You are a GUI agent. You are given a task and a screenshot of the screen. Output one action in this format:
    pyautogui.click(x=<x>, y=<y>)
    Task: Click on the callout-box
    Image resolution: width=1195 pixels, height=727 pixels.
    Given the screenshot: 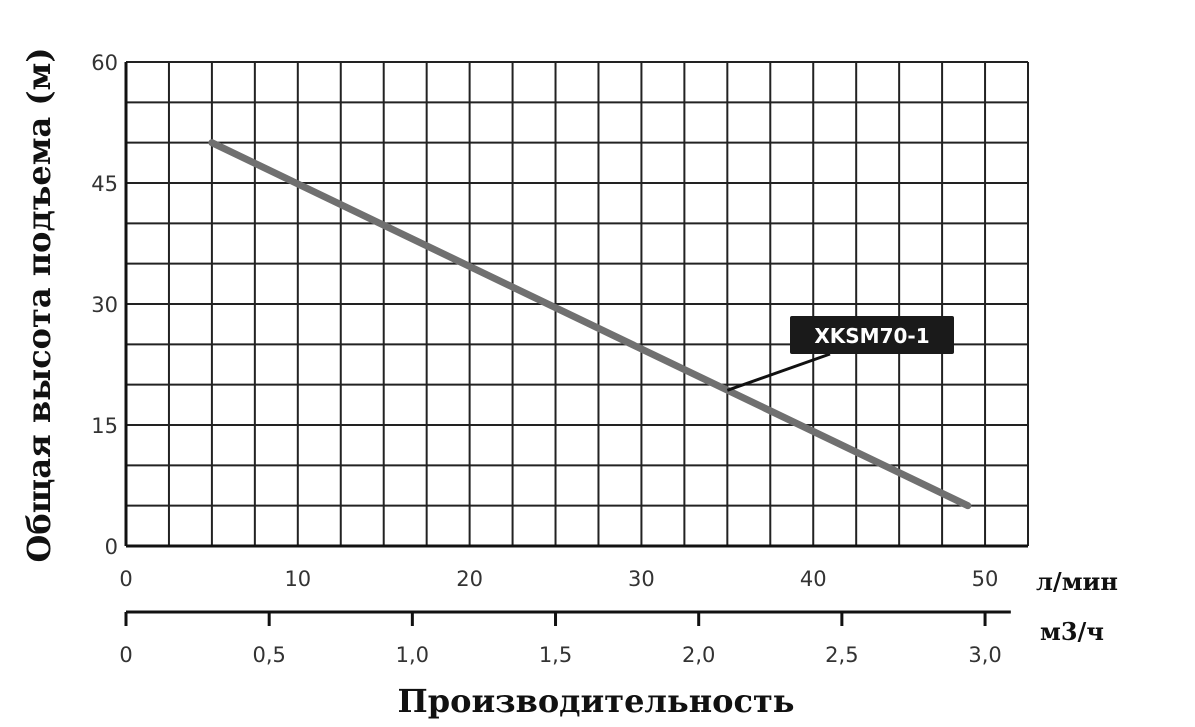 What is the action you would take?
    pyautogui.click(x=872, y=335)
    